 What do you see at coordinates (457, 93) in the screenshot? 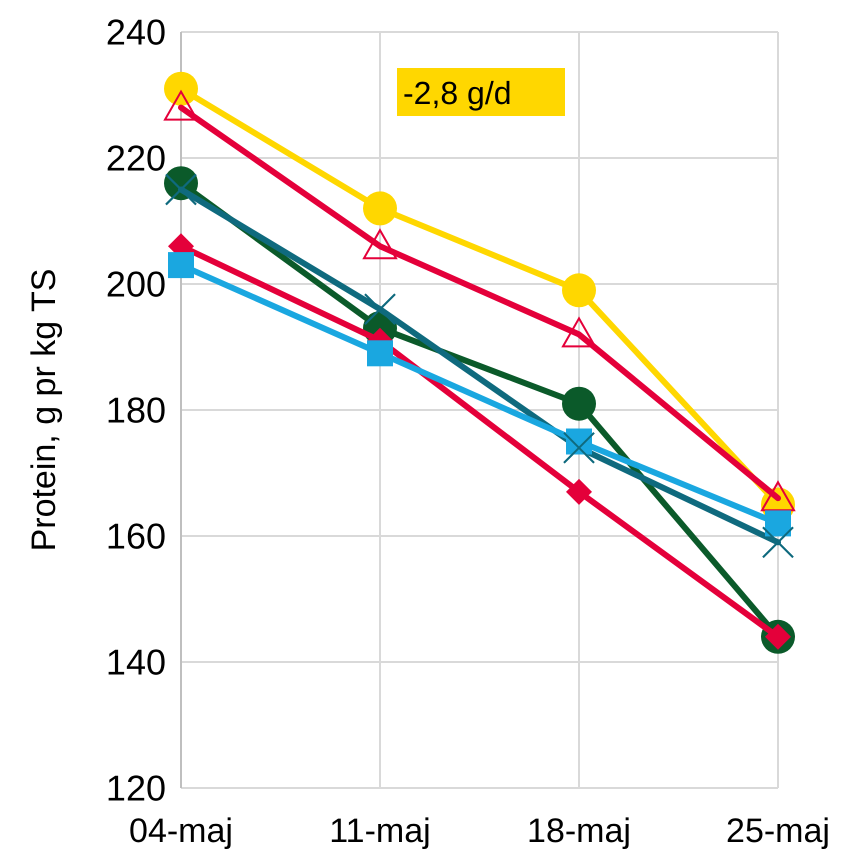
I see `annotation: -2,8 g/d` at bounding box center [457, 93].